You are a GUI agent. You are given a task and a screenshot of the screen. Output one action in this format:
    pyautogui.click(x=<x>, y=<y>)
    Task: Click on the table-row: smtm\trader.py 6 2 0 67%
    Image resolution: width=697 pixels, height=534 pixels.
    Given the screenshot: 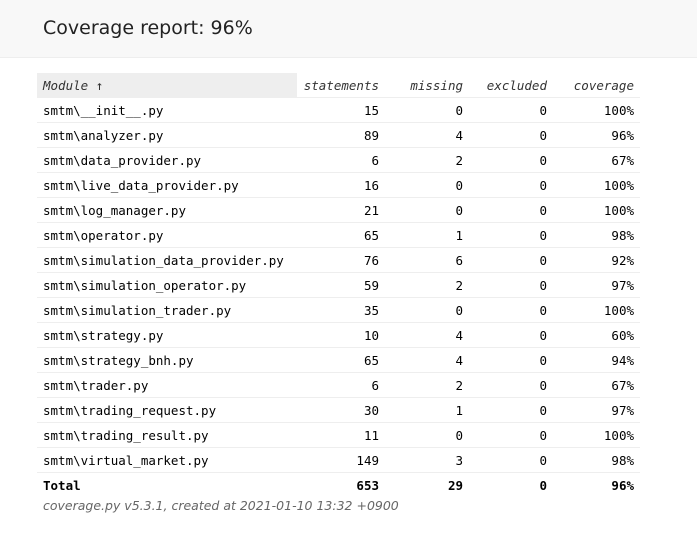 What is the action you would take?
    pyautogui.click(x=338, y=385)
    